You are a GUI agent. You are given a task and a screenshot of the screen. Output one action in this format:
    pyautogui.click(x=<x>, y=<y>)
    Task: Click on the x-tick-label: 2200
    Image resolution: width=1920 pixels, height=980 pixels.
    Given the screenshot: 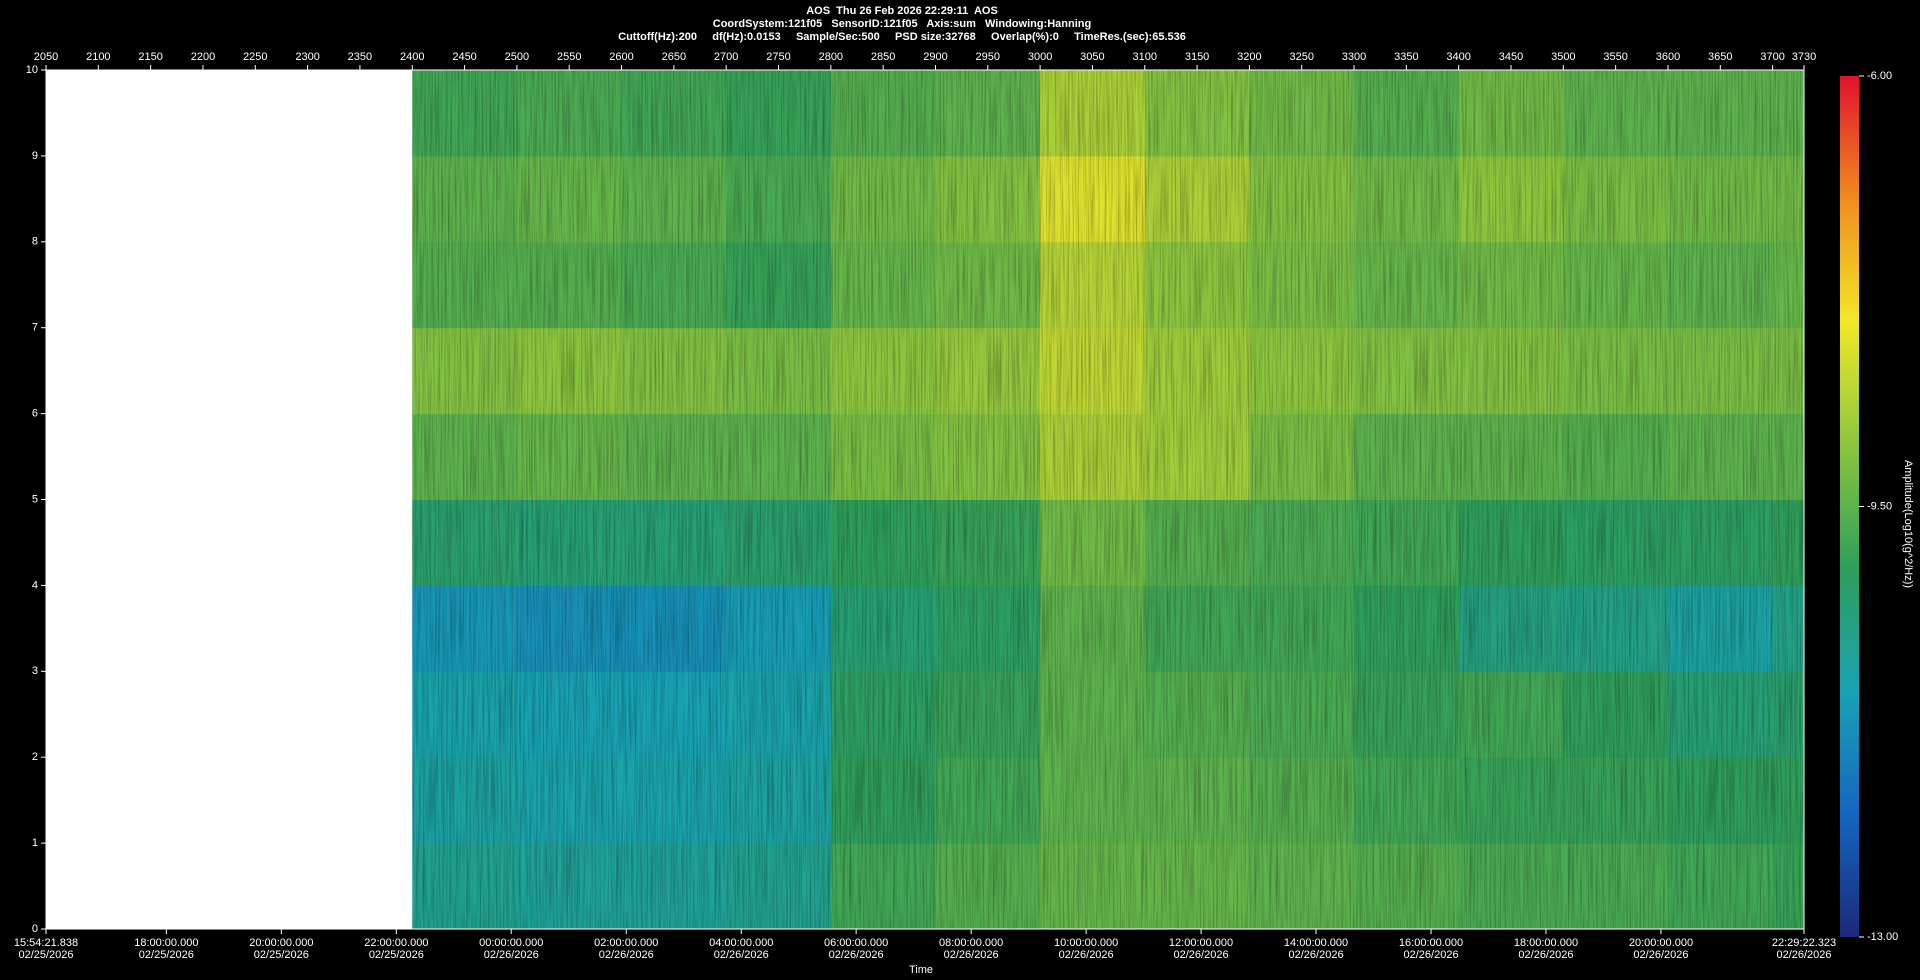 What is the action you would take?
    pyautogui.click(x=203, y=57)
    